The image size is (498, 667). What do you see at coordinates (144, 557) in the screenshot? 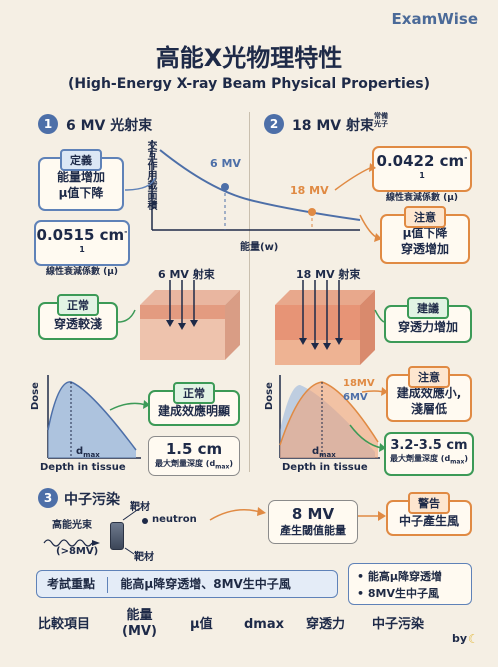
I see `target-bottom-label: 靶材` at bounding box center [144, 557].